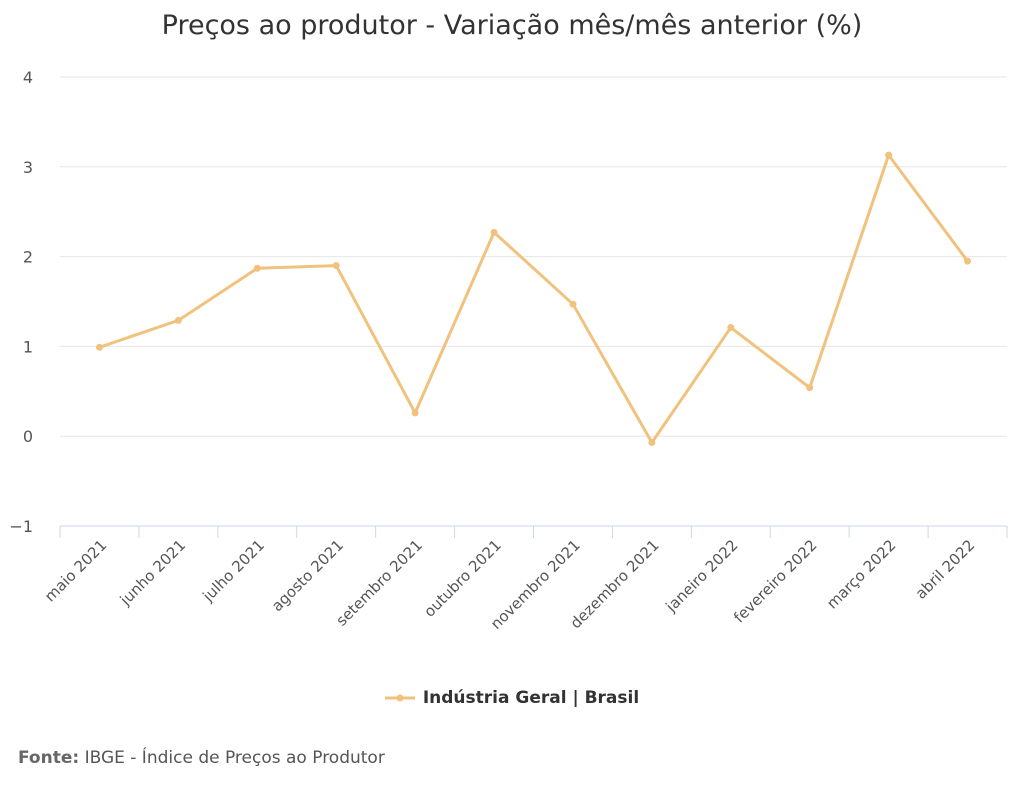  I want to click on x-tick-label: agosto 2021, so click(307, 575).